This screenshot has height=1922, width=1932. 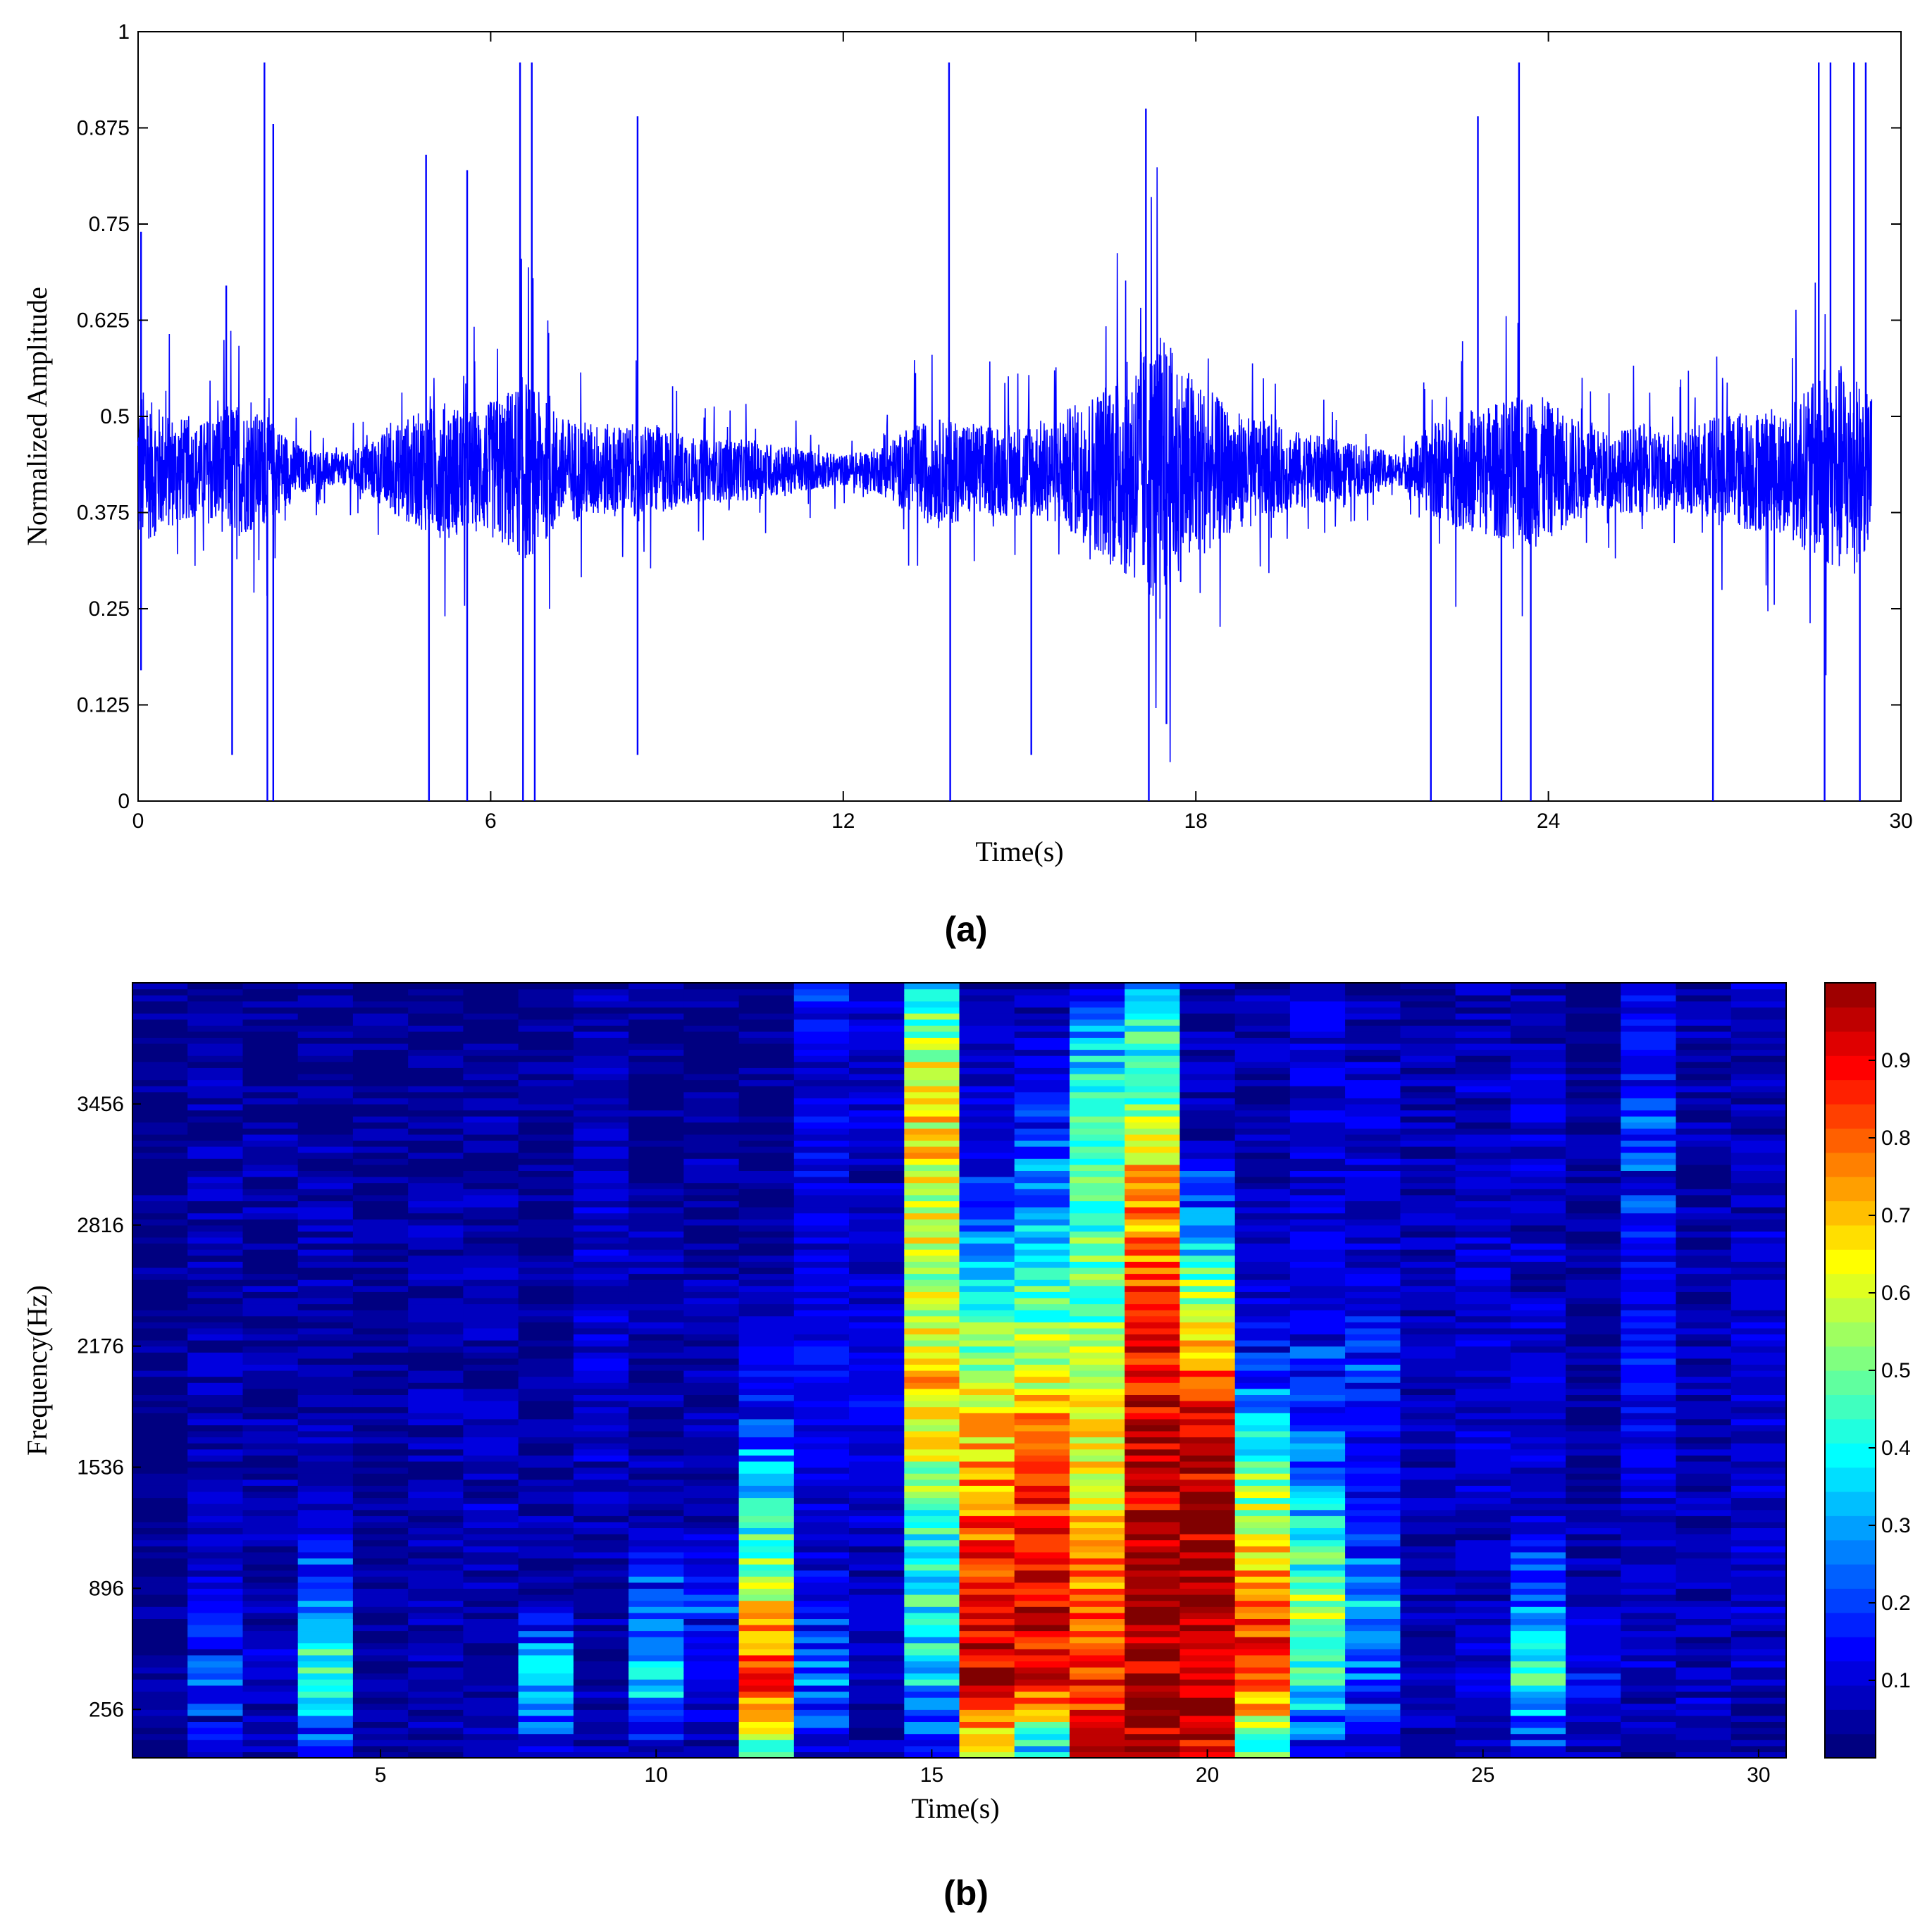 I want to click on colorbar-segment, so click(x=1851, y=1189).